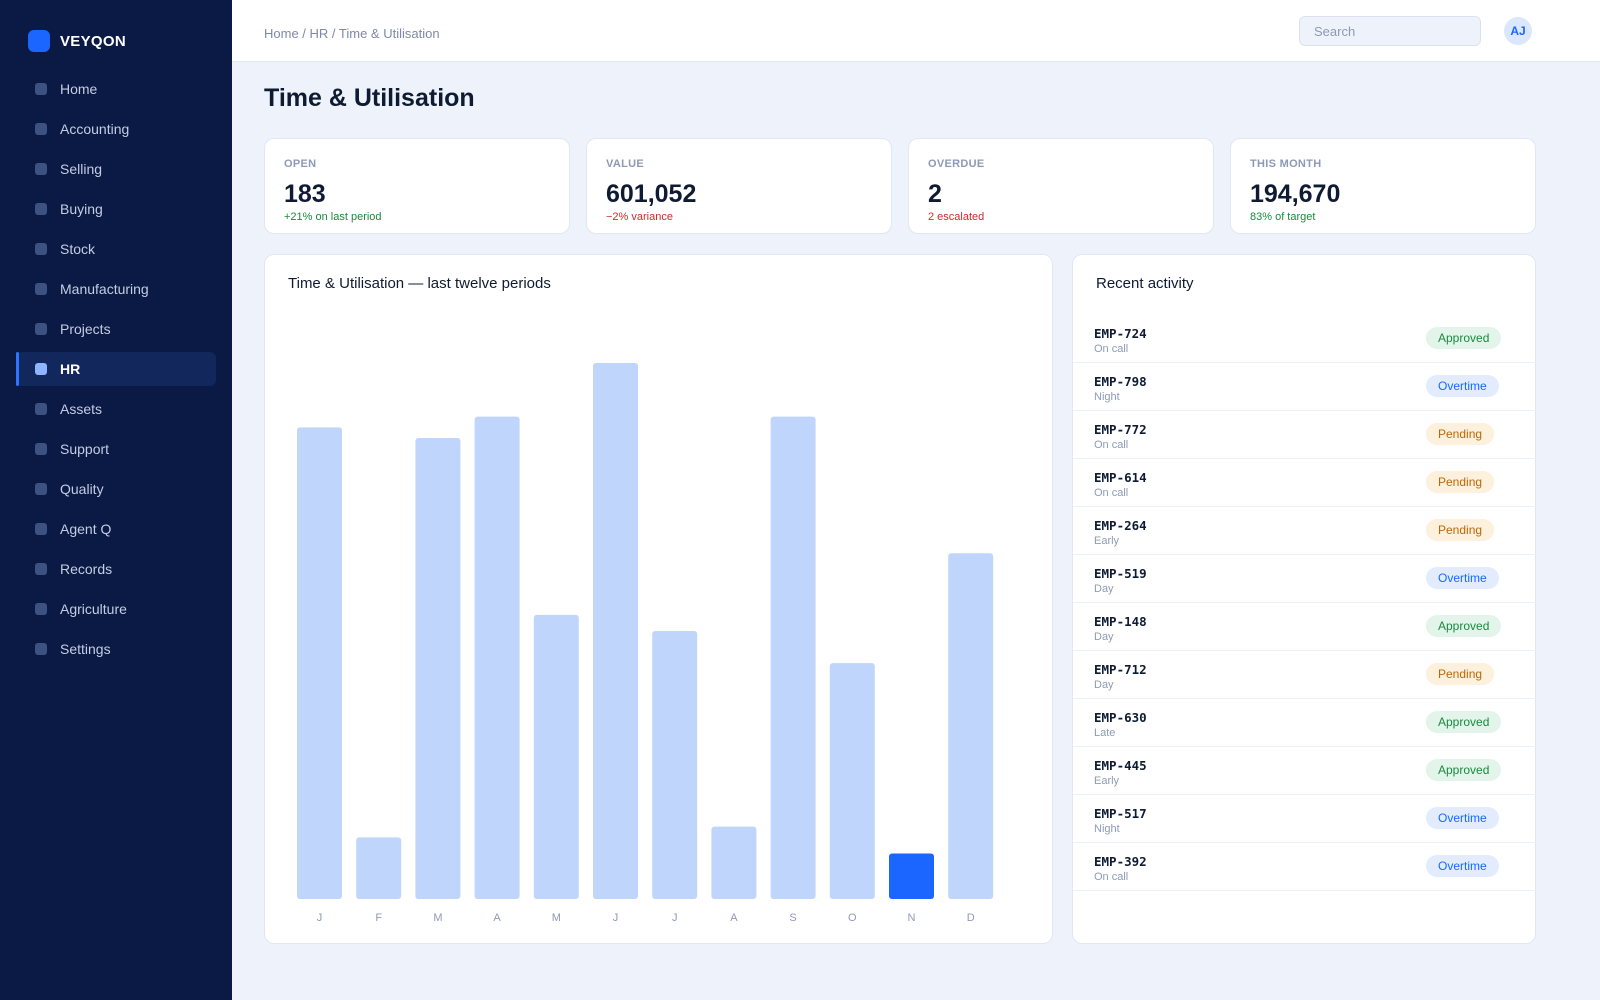  Describe the element at coordinates (41, 449) in the screenshot. I see `support-icon` at that location.